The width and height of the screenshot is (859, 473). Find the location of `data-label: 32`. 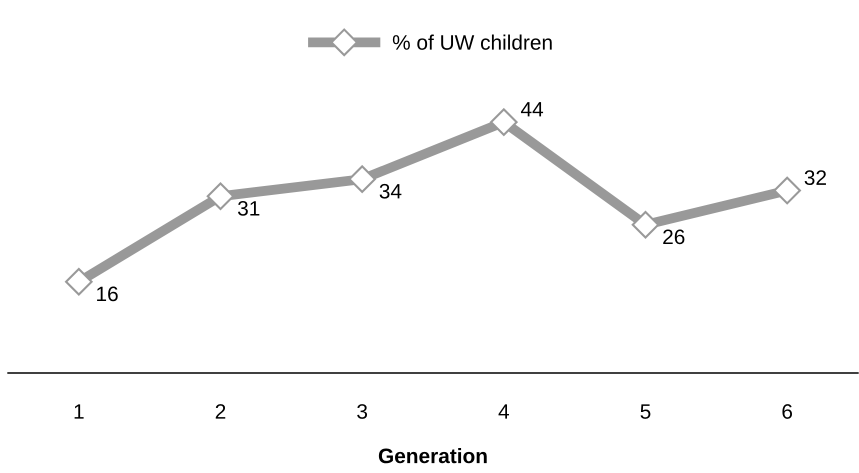

data-label: 32 is located at coordinates (815, 178).